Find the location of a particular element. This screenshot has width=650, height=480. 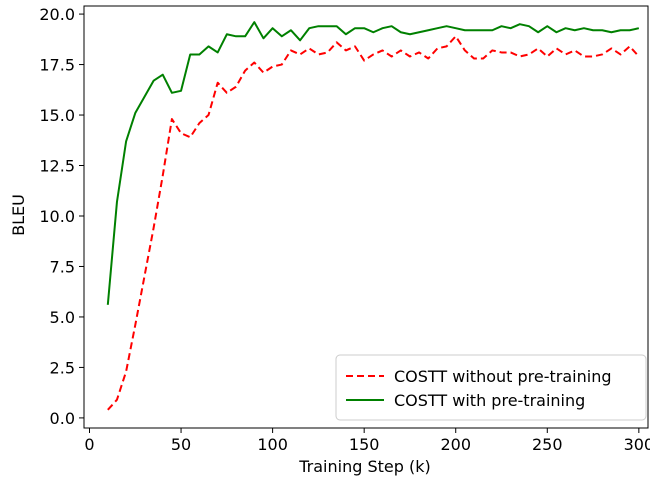

y-tick-label: 10.0 is located at coordinates (57, 216).